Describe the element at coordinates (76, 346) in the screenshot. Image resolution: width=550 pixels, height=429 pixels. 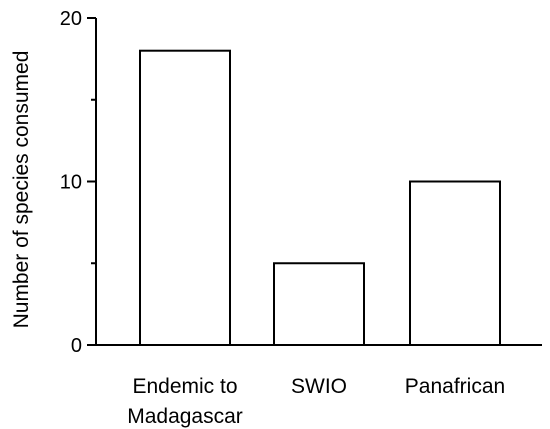
I see `y-tick-label: 0` at that location.